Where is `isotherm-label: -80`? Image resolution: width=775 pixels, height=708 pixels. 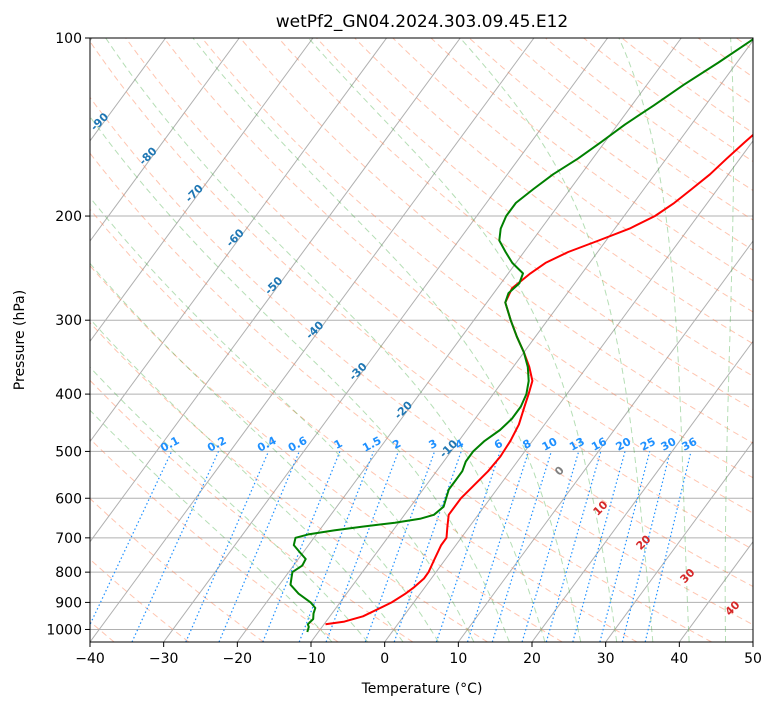
isotherm-label: -80 is located at coordinates (147, 155).